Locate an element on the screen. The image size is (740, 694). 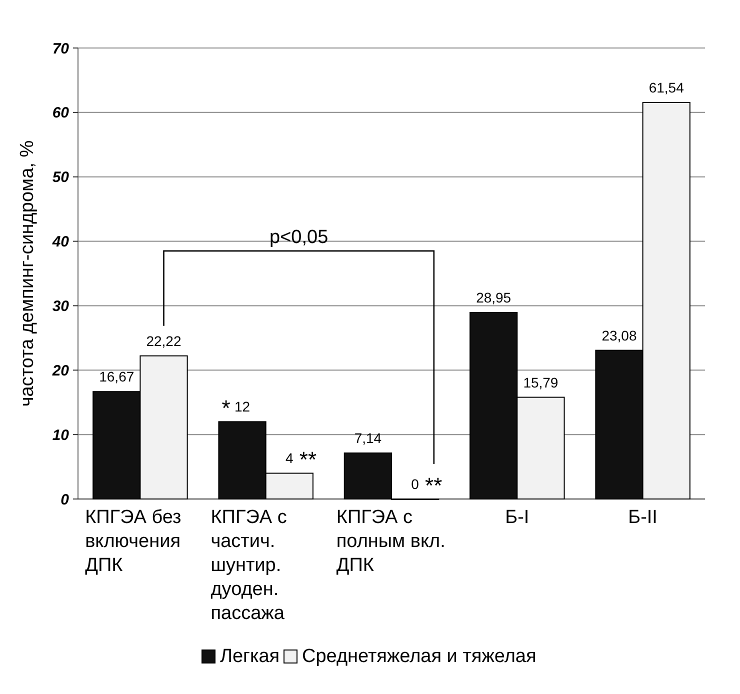
data-label: 16,67 is located at coordinates (116, 376).